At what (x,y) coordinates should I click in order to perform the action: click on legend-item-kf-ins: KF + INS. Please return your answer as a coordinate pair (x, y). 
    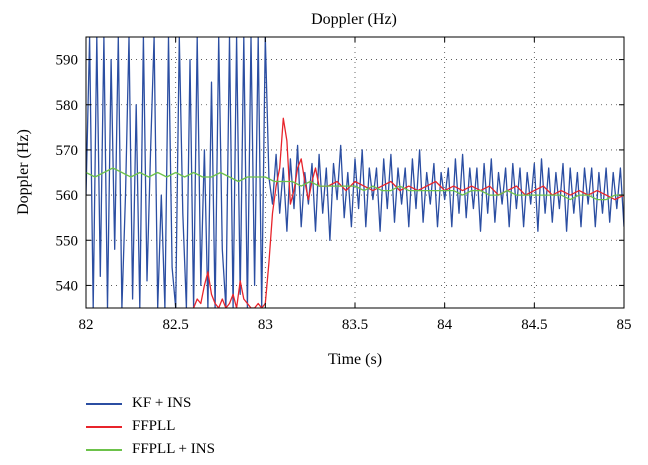
    Looking at the image, I should click on (150, 403).